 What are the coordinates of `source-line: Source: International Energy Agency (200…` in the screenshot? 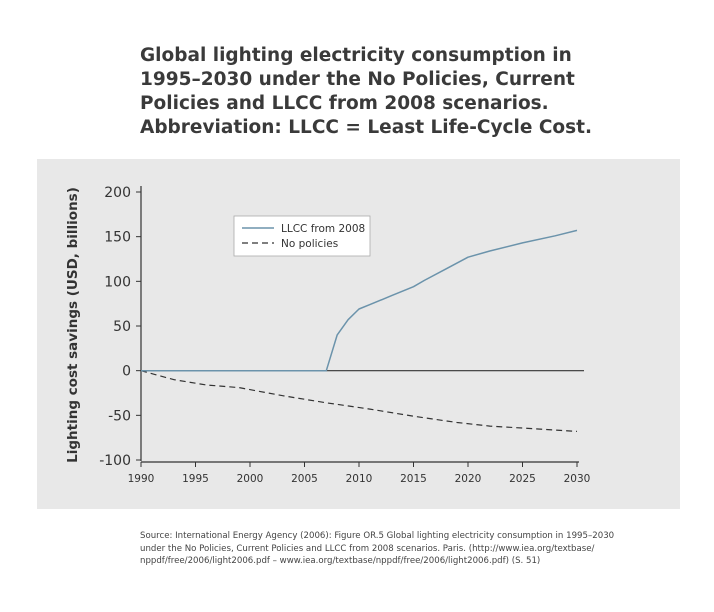 It's located at (377, 536).